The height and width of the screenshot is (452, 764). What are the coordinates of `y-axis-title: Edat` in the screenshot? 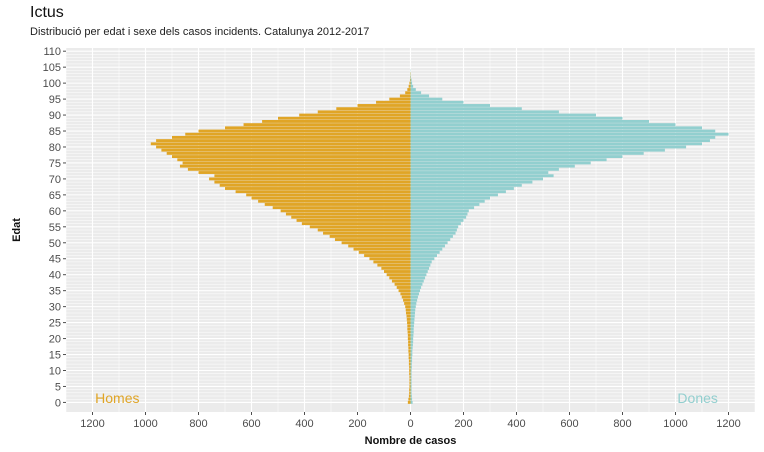 It's located at (17, 230).